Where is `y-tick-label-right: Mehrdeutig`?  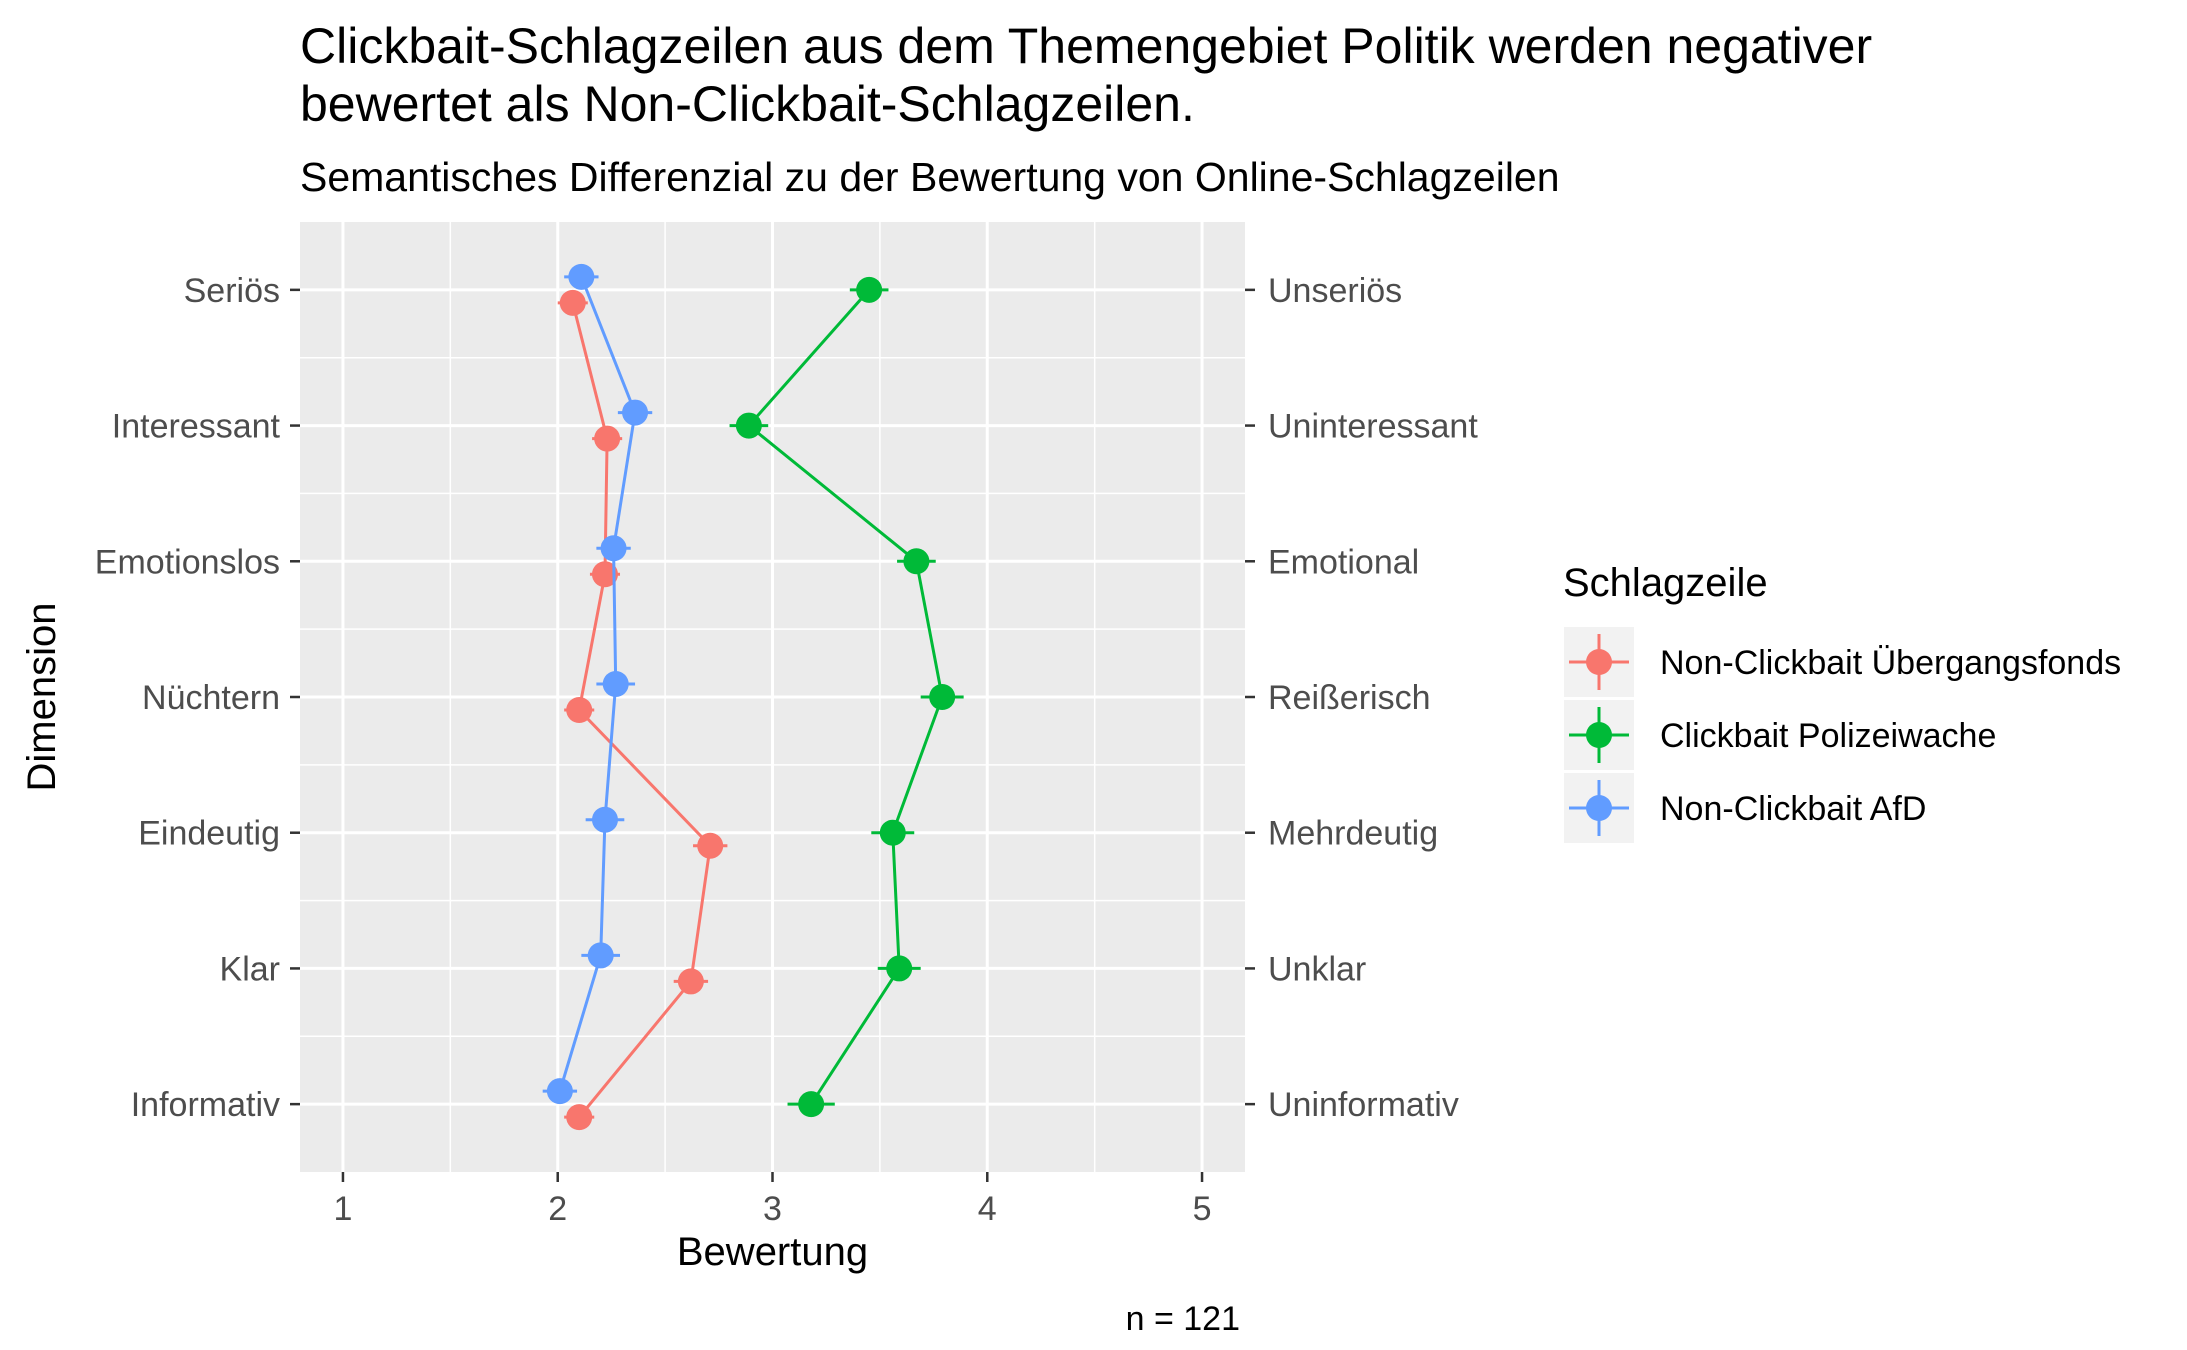 y-tick-label-right: Mehrdeutig is located at coordinates (1353, 834).